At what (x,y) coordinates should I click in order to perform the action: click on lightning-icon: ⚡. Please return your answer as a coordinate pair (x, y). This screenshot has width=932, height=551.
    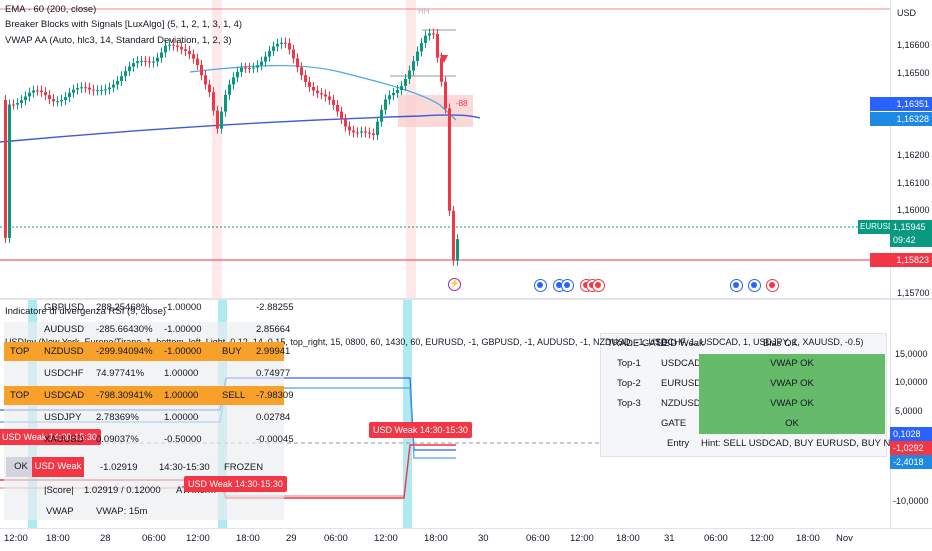
    Looking at the image, I should click on (454, 284).